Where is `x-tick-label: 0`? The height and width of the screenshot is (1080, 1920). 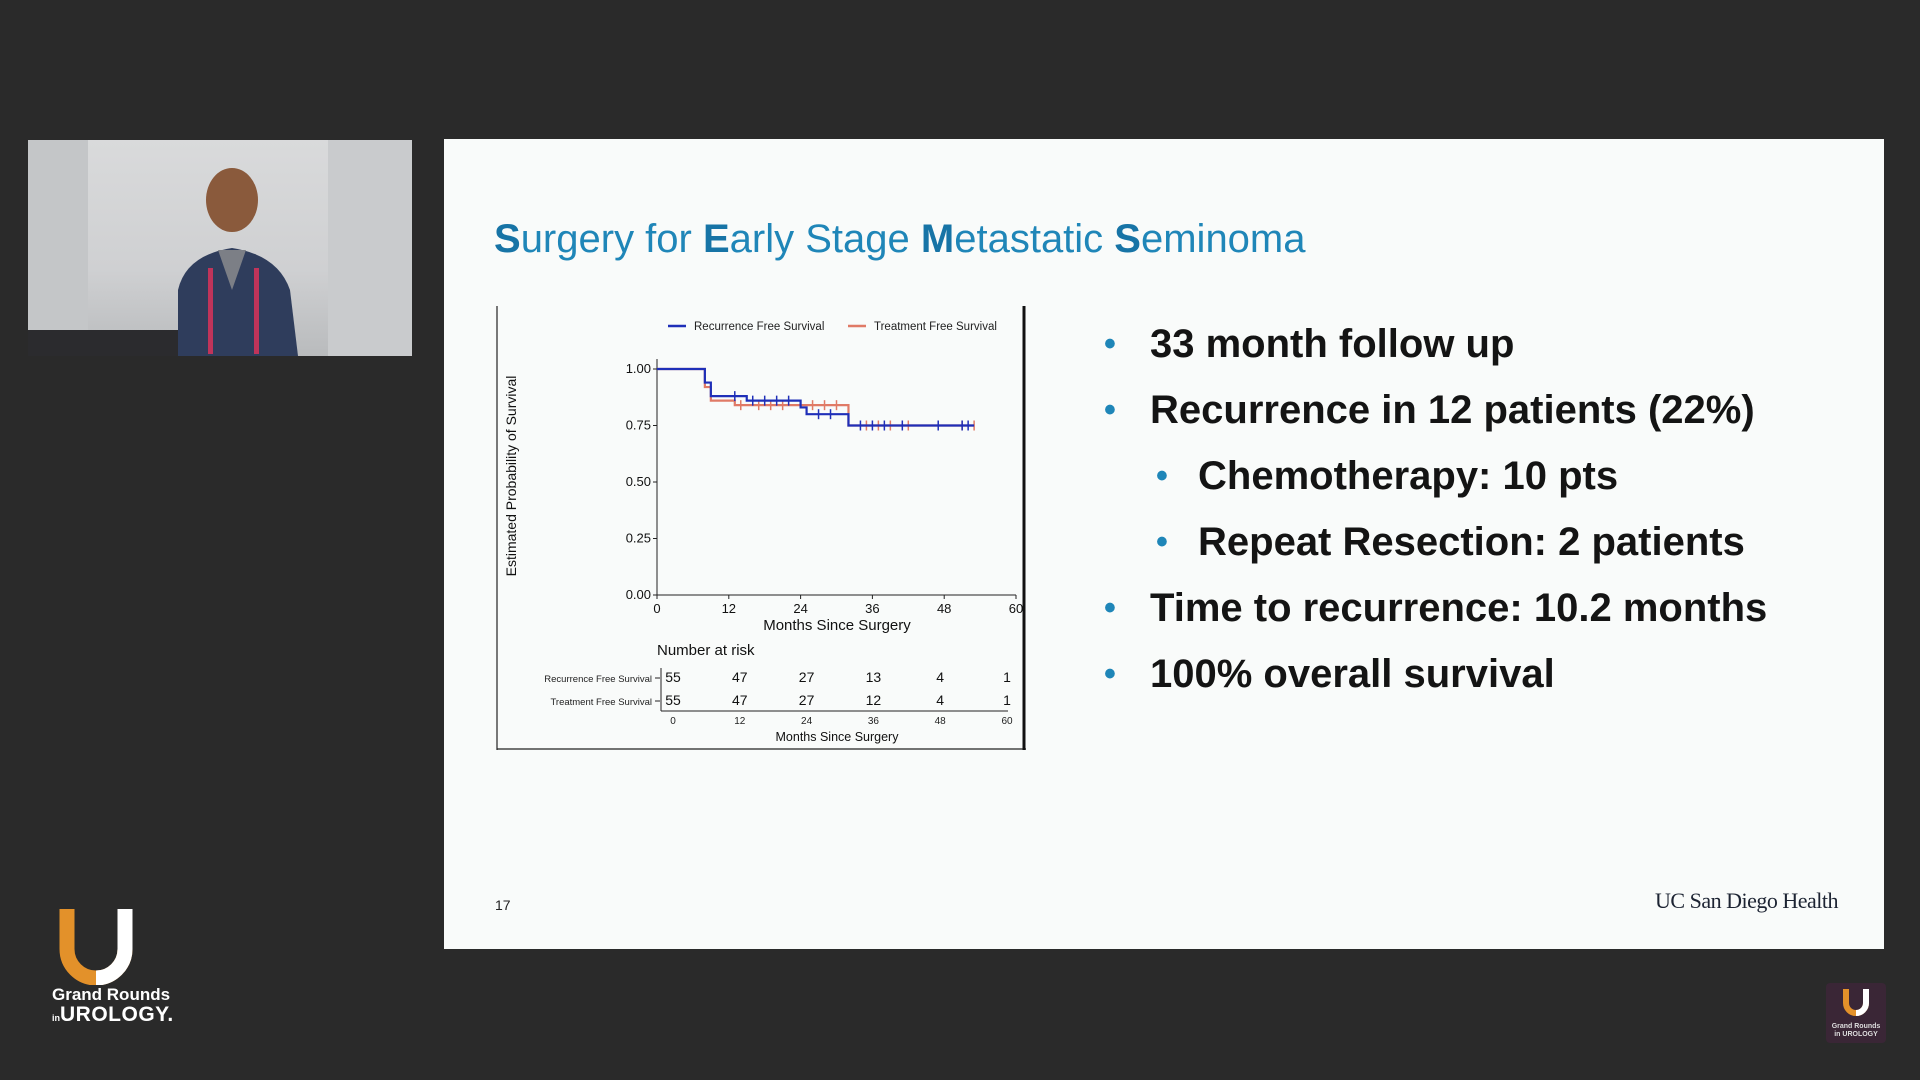 x-tick-label: 0 is located at coordinates (656, 608).